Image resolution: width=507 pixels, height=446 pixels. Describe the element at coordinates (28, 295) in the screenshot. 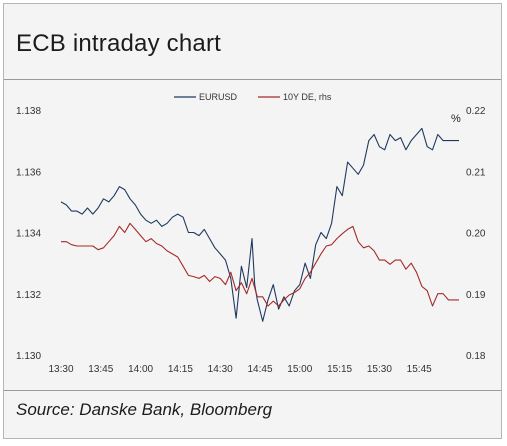

I see `y-left-tick-label: 1.132` at that location.